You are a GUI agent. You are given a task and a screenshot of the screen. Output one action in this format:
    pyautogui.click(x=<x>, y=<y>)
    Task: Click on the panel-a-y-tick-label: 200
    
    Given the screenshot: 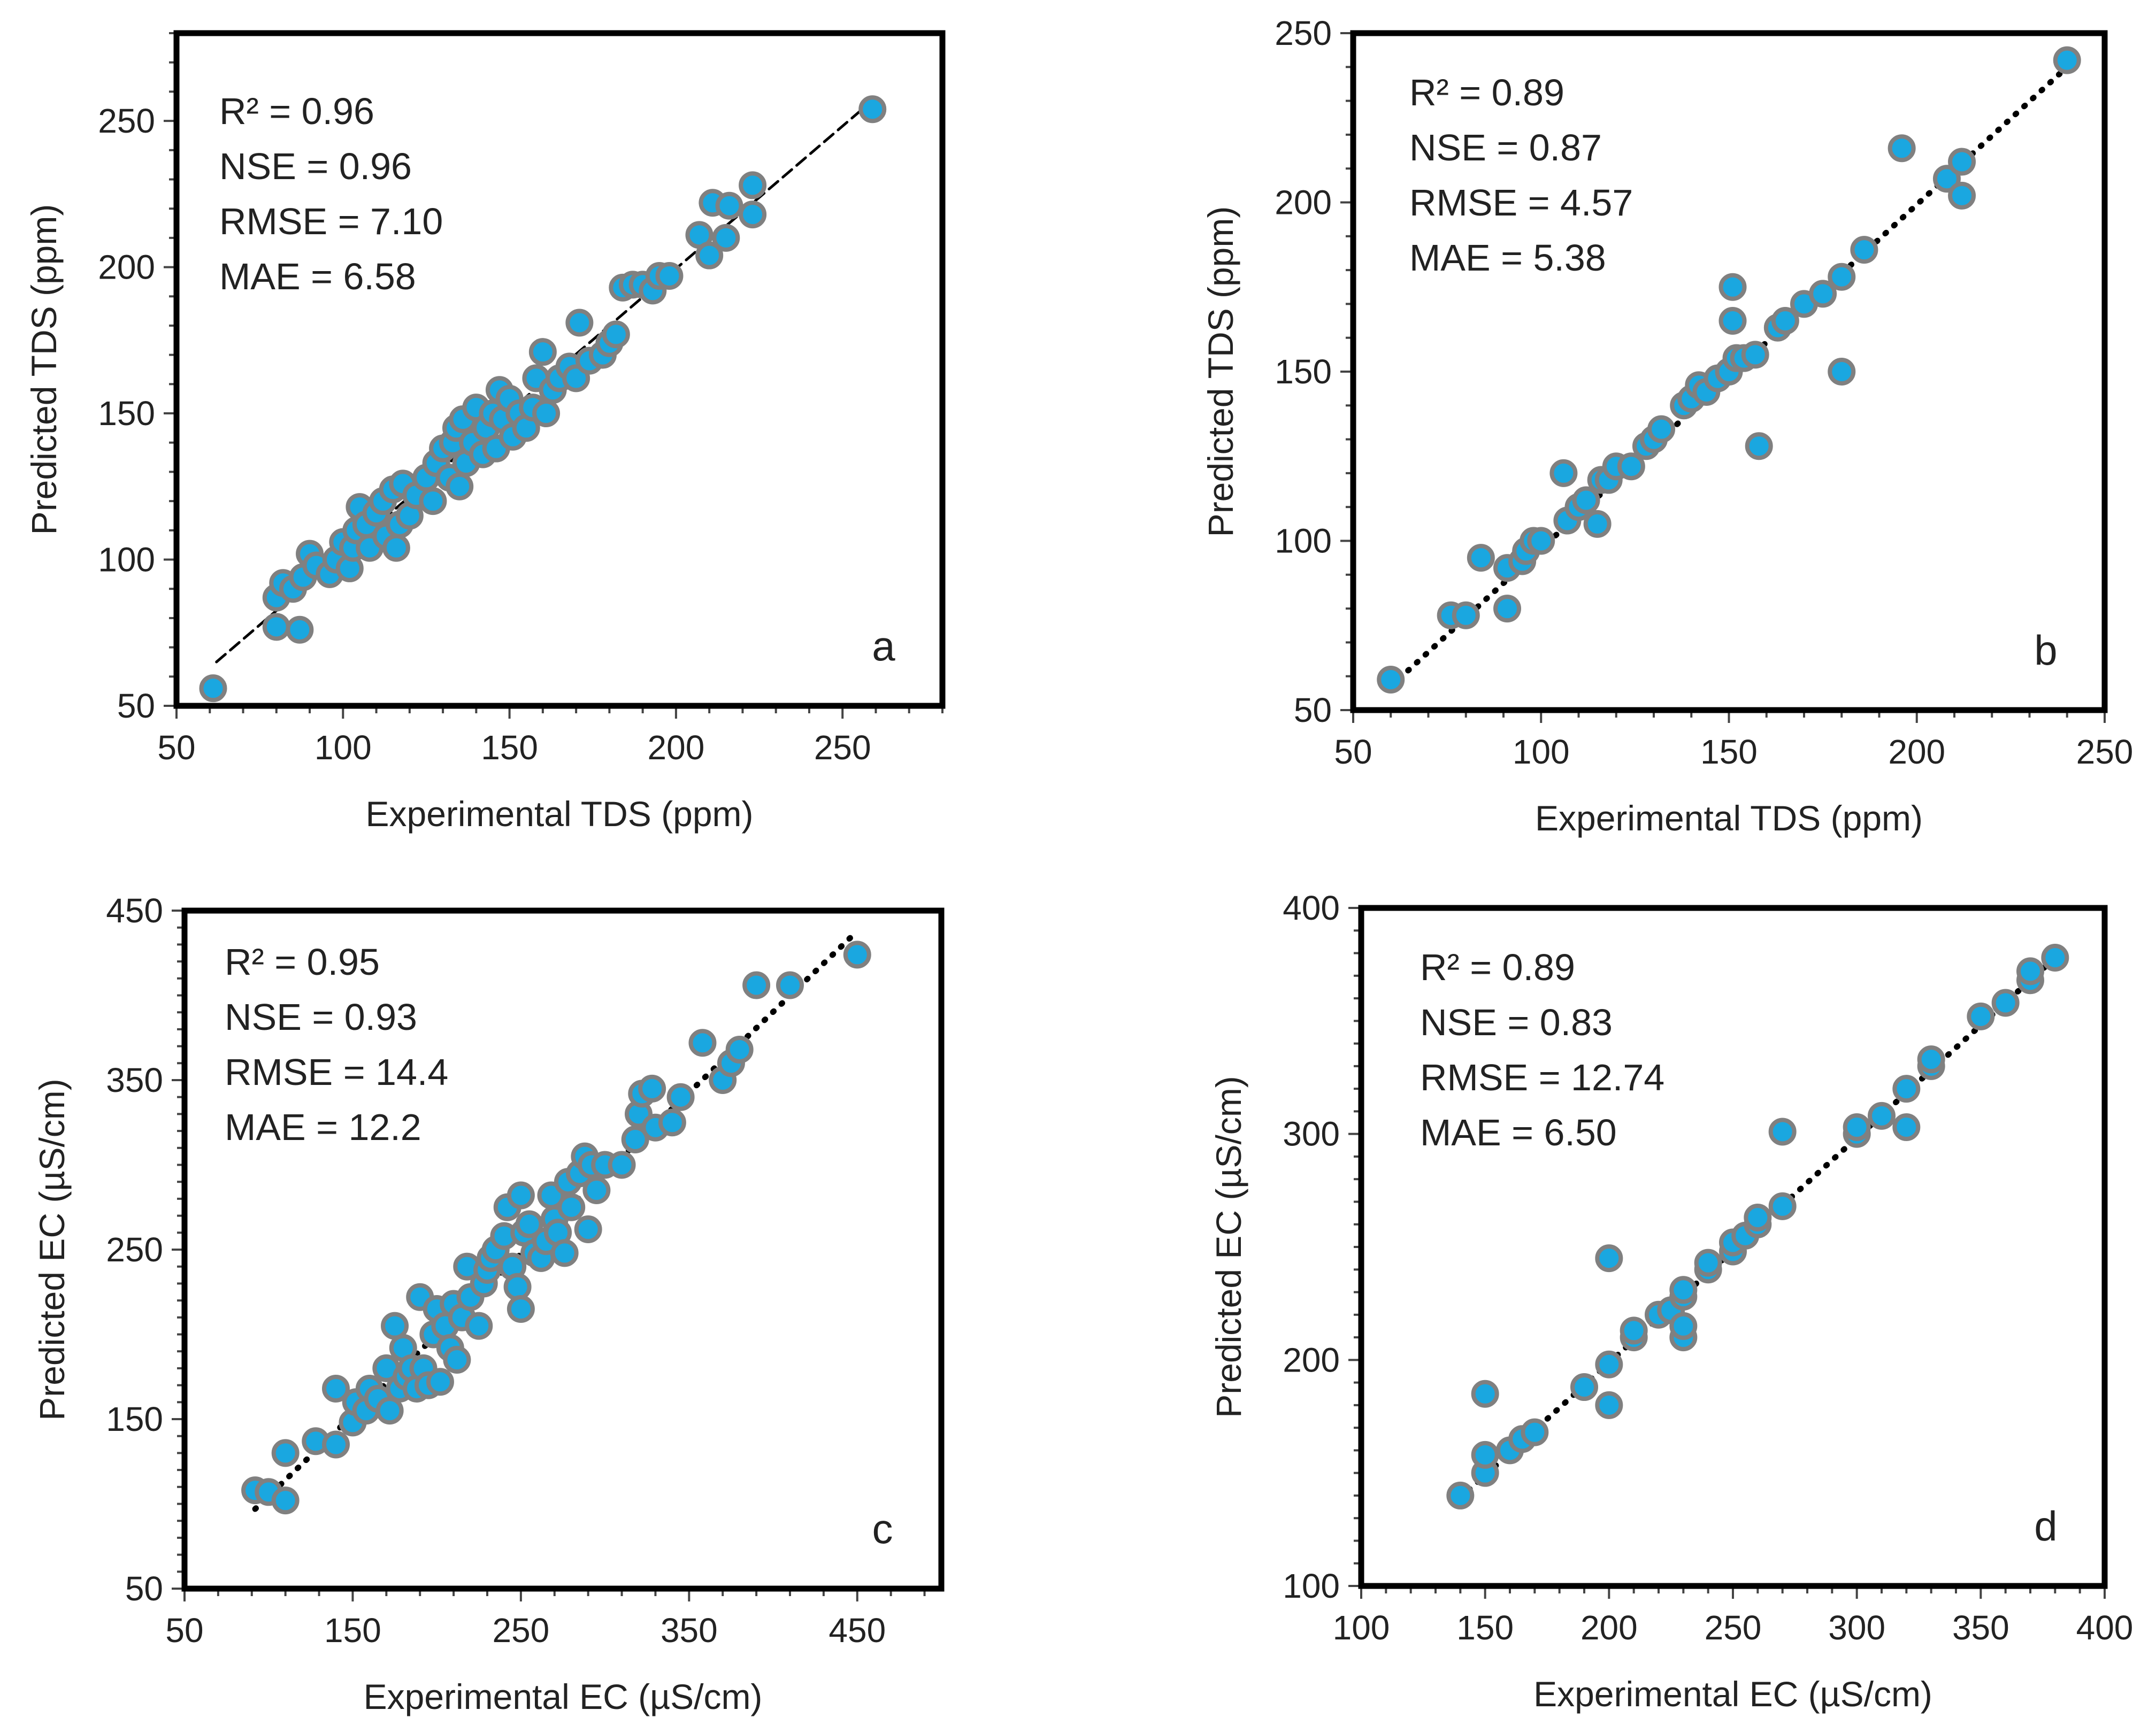 What is the action you would take?
    pyautogui.click(x=127, y=267)
    